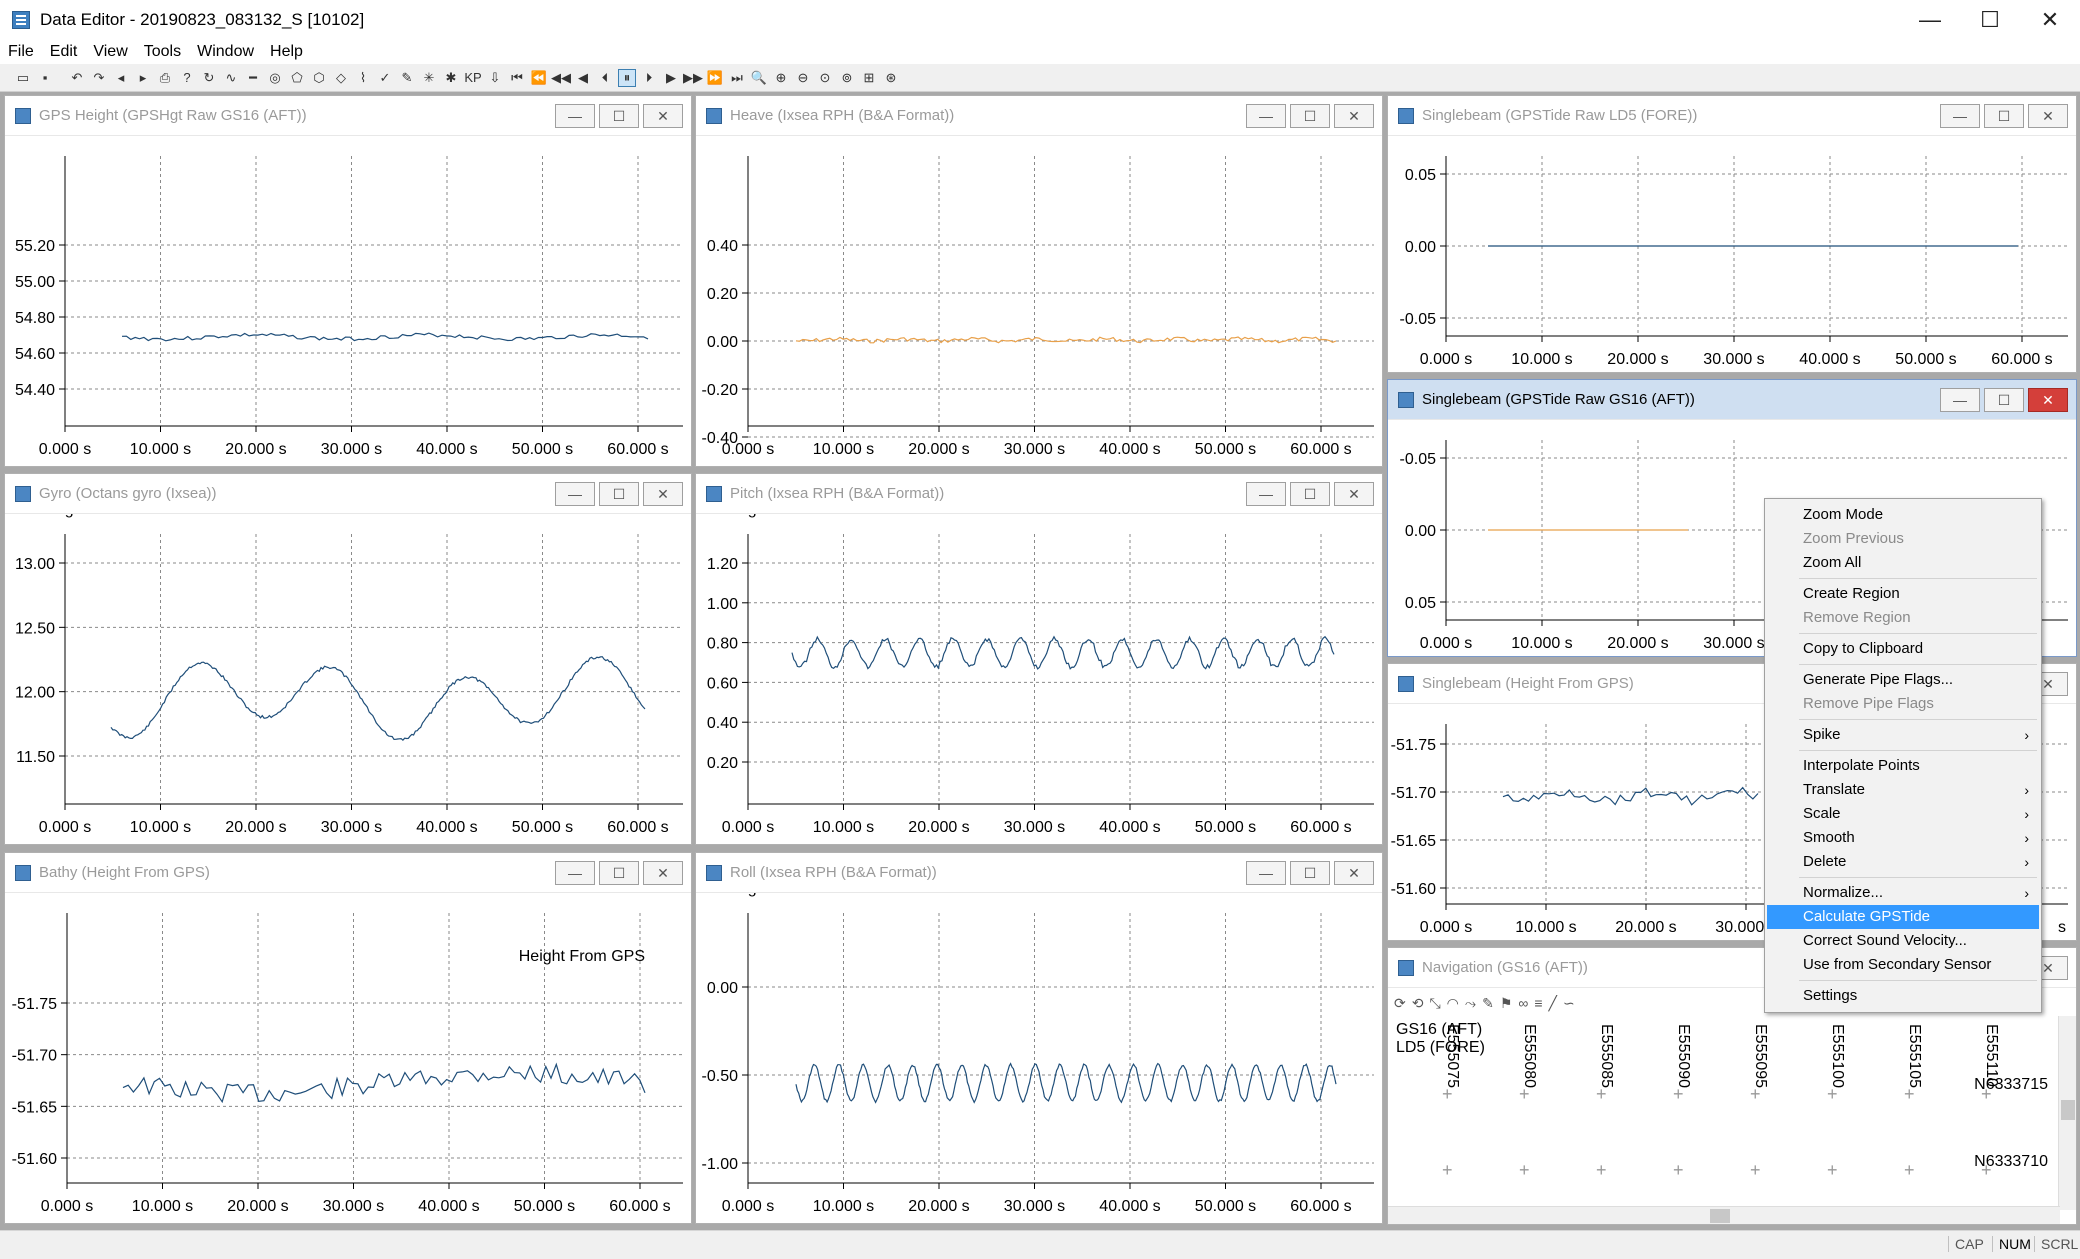 The height and width of the screenshot is (1259, 2080). What do you see at coordinates (319, 77) in the screenshot?
I see `polygon-clear-icon: ⬡` at bounding box center [319, 77].